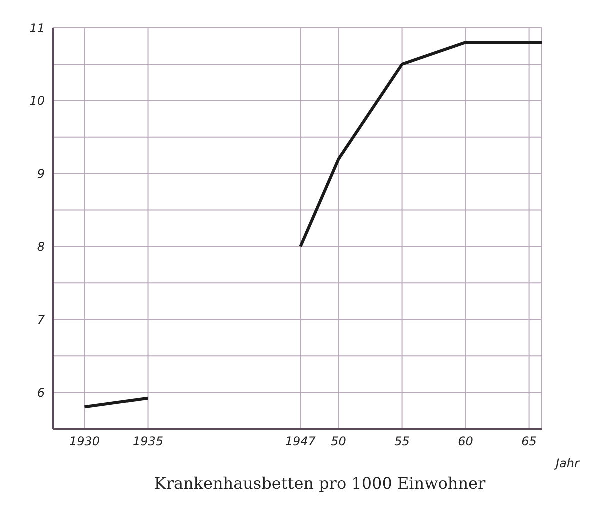  Describe the element at coordinates (148, 441) in the screenshot. I see `x-tick-label: 1935` at that location.